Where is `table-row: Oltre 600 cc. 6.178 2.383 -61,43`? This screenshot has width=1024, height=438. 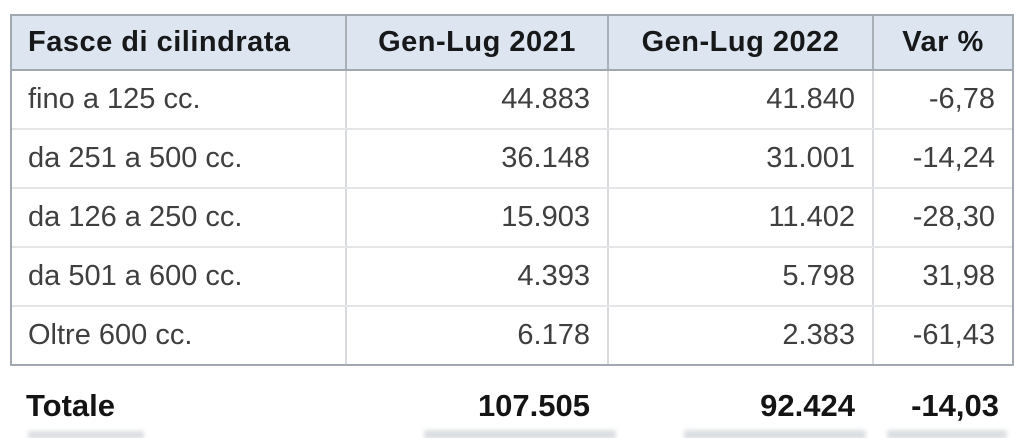
table-row: Oltre 600 cc. 6.178 2.383 -61,43 is located at coordinates (512, 334).